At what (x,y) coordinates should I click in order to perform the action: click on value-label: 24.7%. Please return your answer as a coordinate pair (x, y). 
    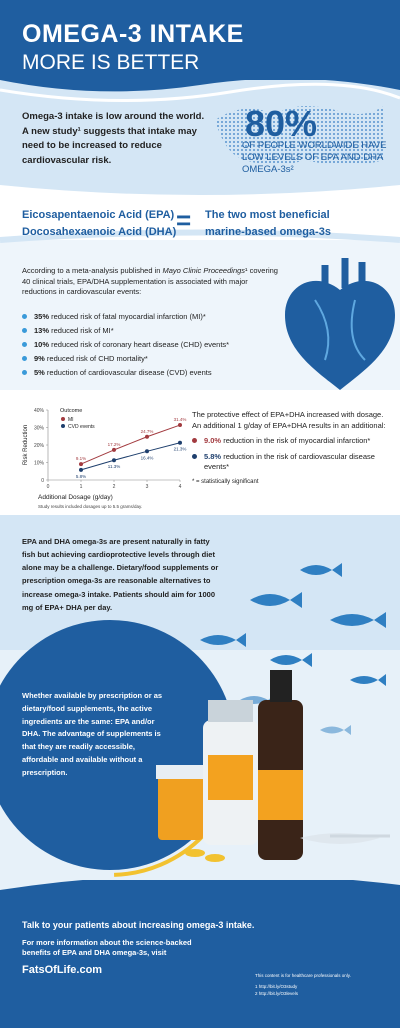
    Looking at the image, I should click on (147, 431).